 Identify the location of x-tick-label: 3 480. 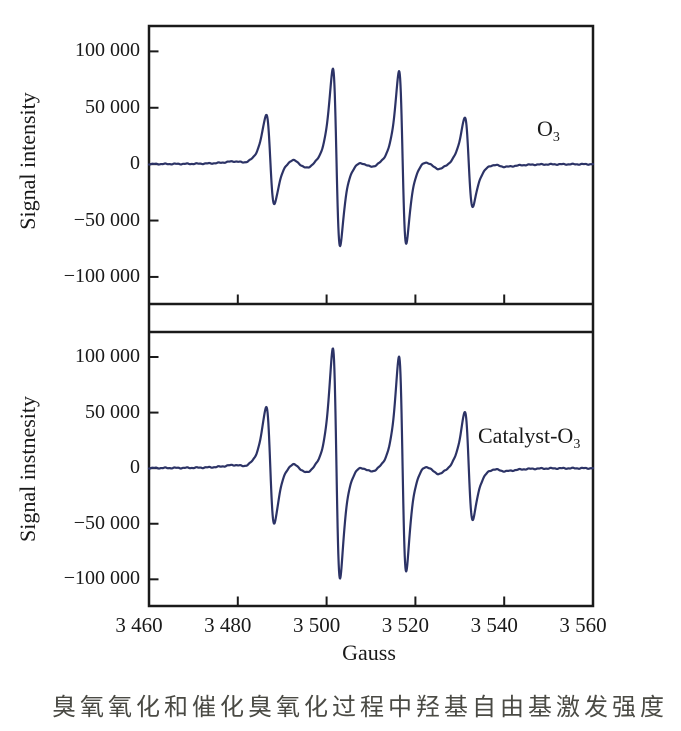
(228, 625).